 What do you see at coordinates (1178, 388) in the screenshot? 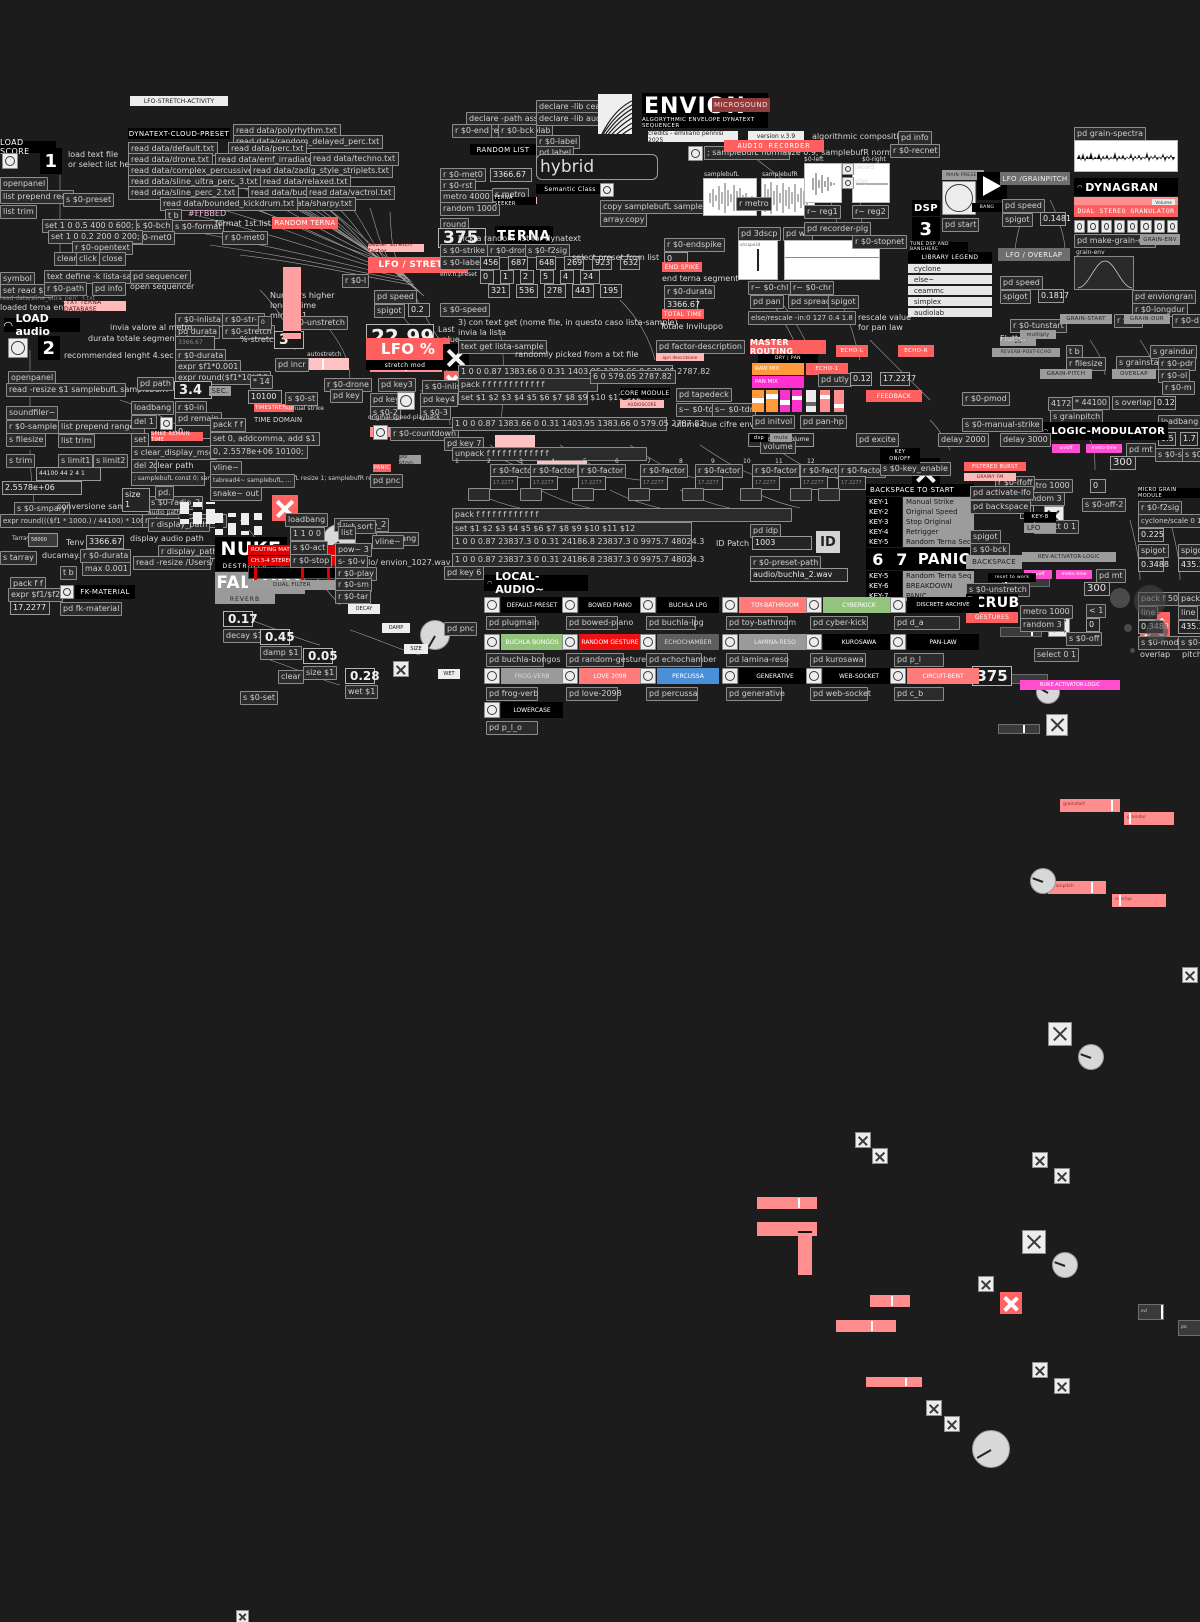
I see `r-m: r $0-m` at bounding box center [1178, 388].